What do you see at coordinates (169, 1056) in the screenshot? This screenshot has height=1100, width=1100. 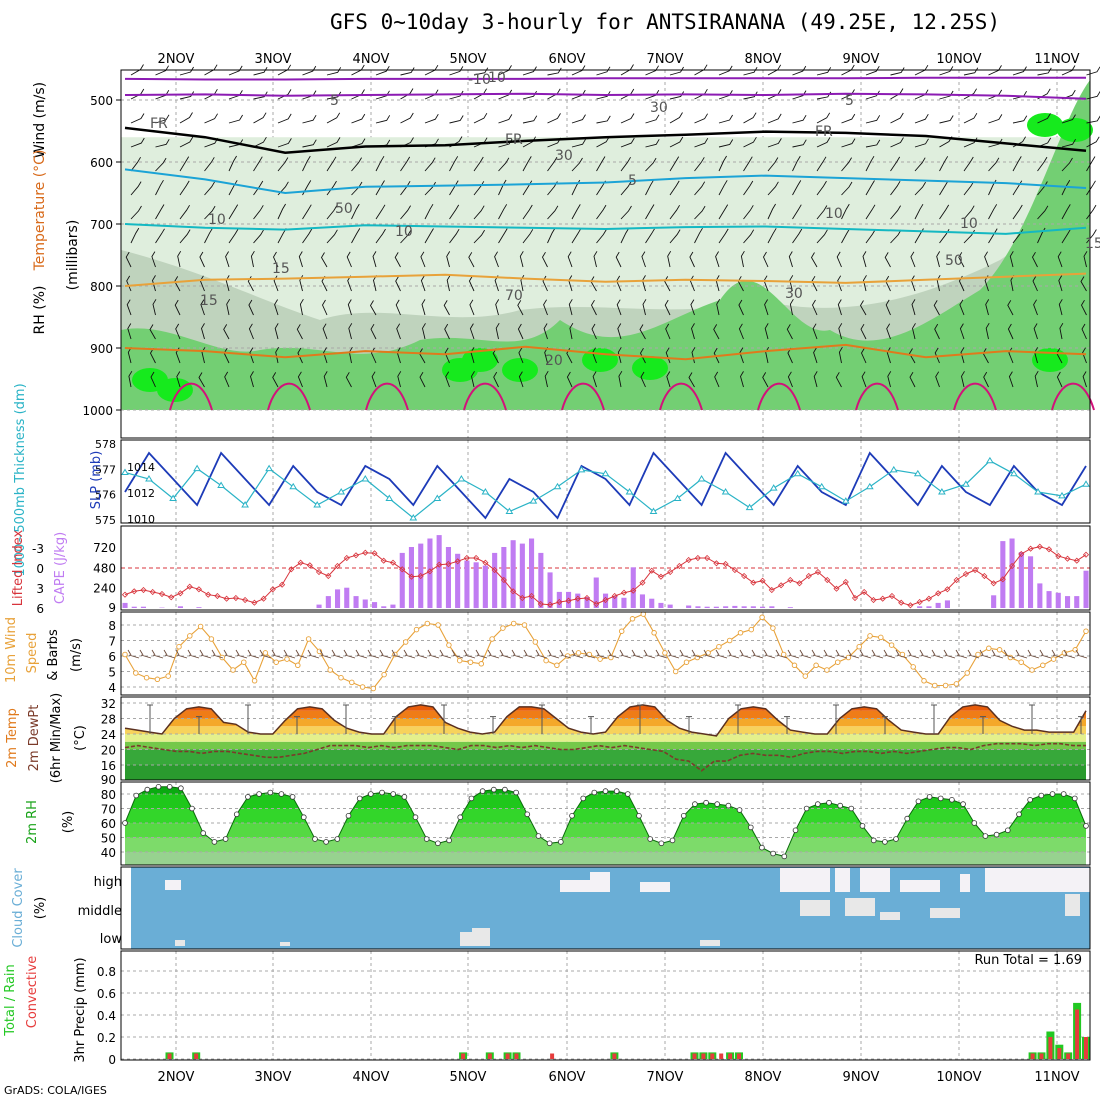 I see `precip-convective-bar` at bounding box center [169, 1056].